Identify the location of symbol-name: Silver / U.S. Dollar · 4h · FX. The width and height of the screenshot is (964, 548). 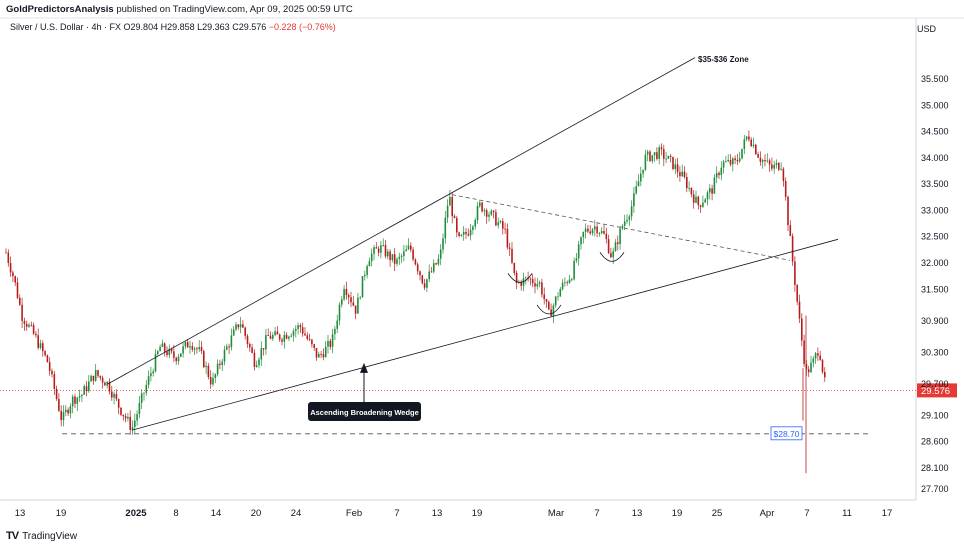
(66, 27).